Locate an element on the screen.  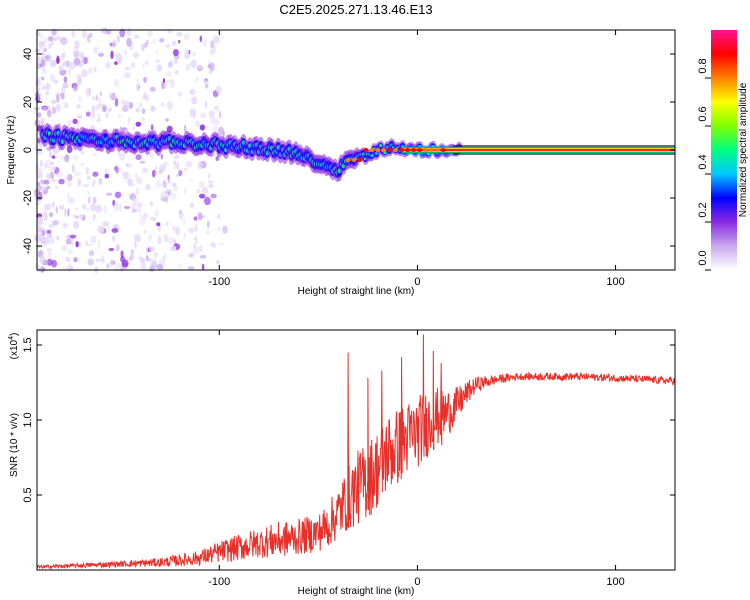
ytick-label: 1.0 is located at coordinates (28, 419).